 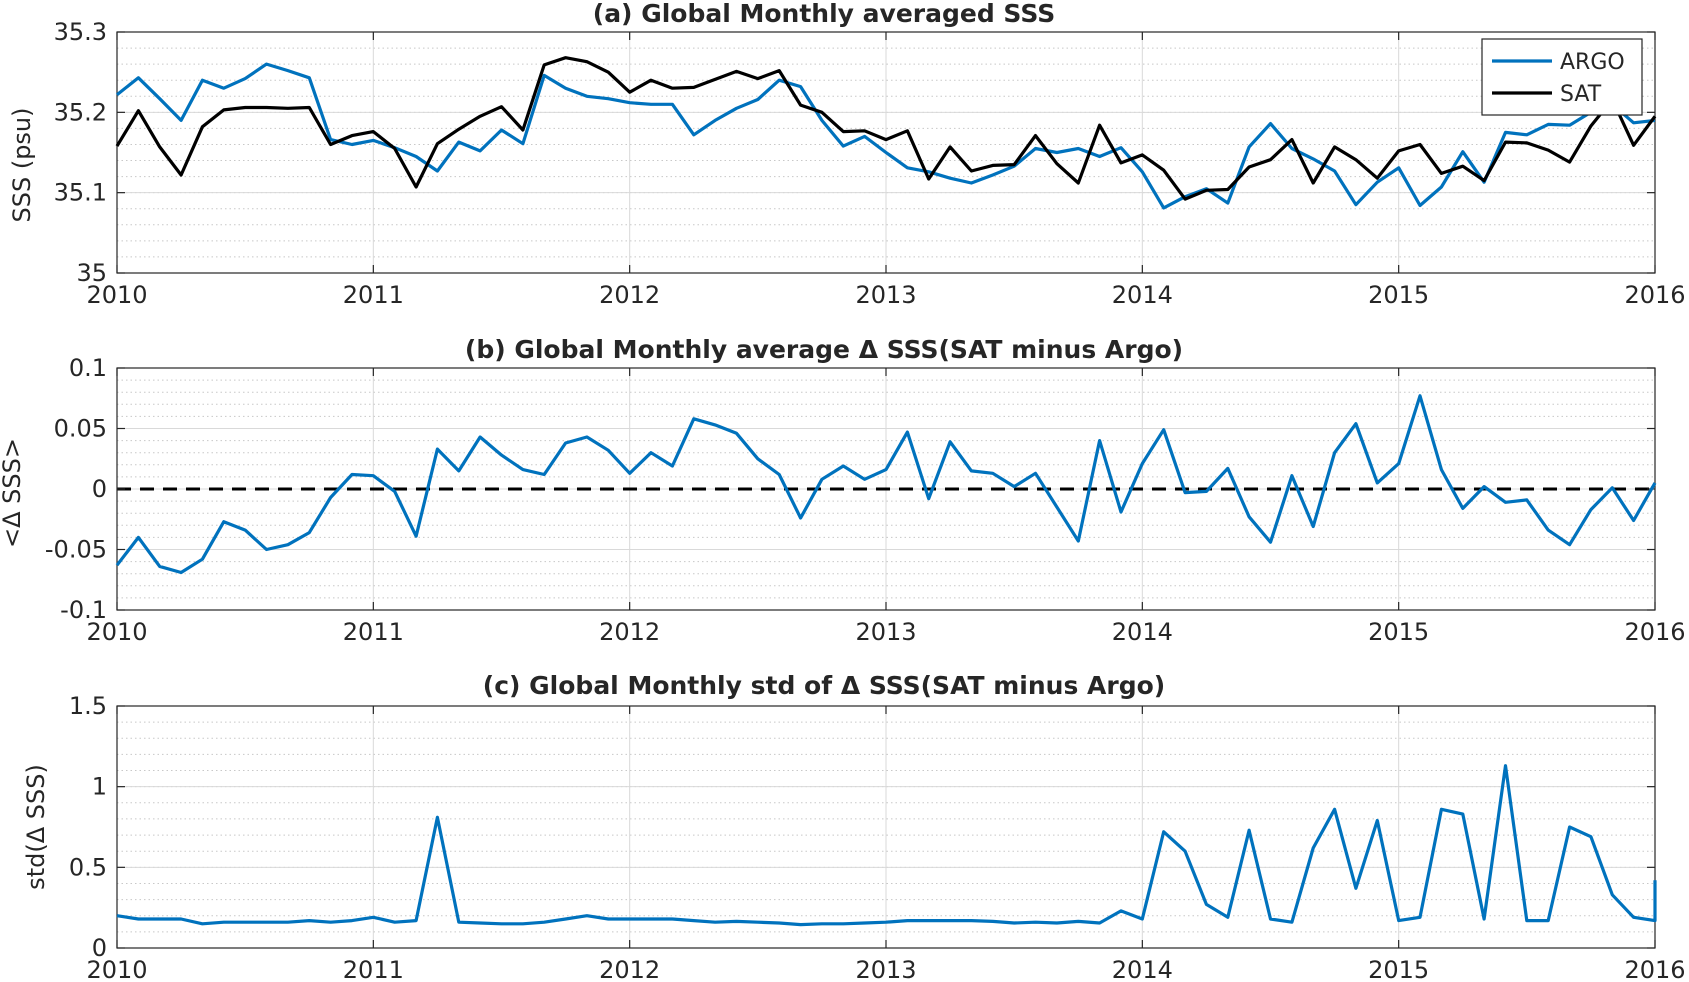 What do you see at coordinates (76, 550) in the screenshot?
I see `y-tick-label: -0.05` at bounding box center [76, 550].